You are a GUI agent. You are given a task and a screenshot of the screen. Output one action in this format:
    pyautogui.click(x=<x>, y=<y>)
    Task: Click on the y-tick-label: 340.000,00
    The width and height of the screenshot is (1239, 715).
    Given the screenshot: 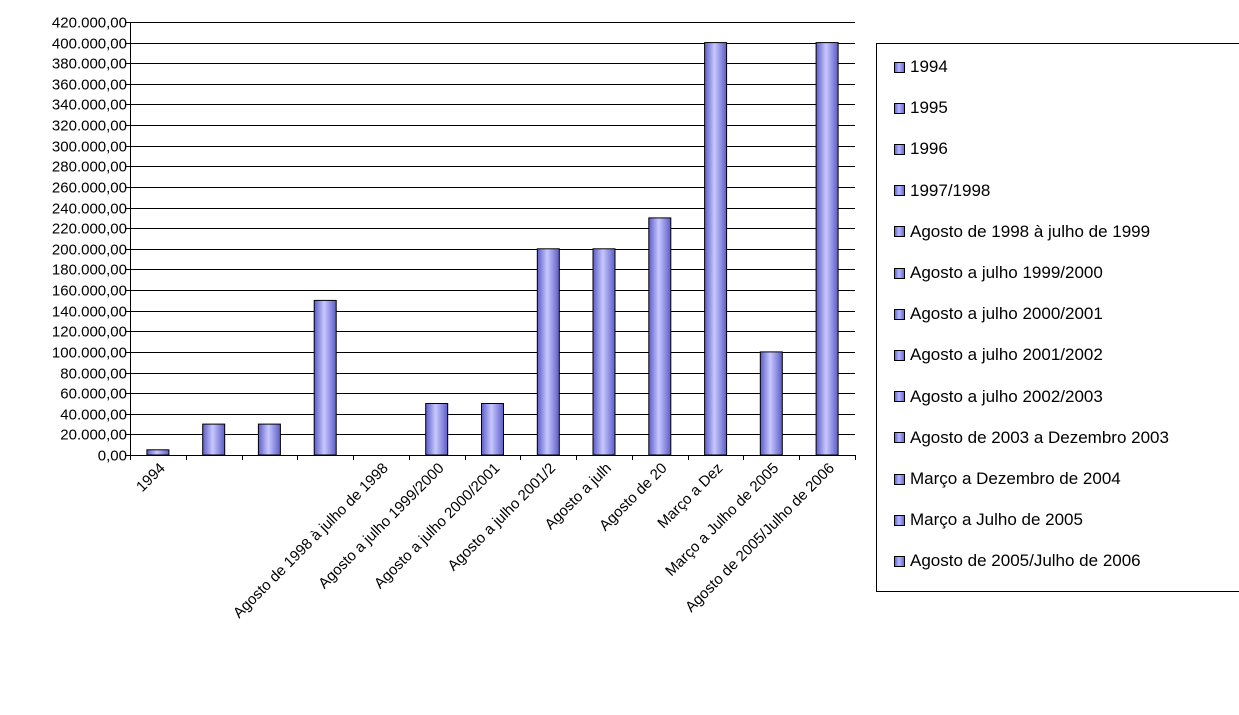 What is the action you would take?
    pyautogui.click(x=89, y=105)
    